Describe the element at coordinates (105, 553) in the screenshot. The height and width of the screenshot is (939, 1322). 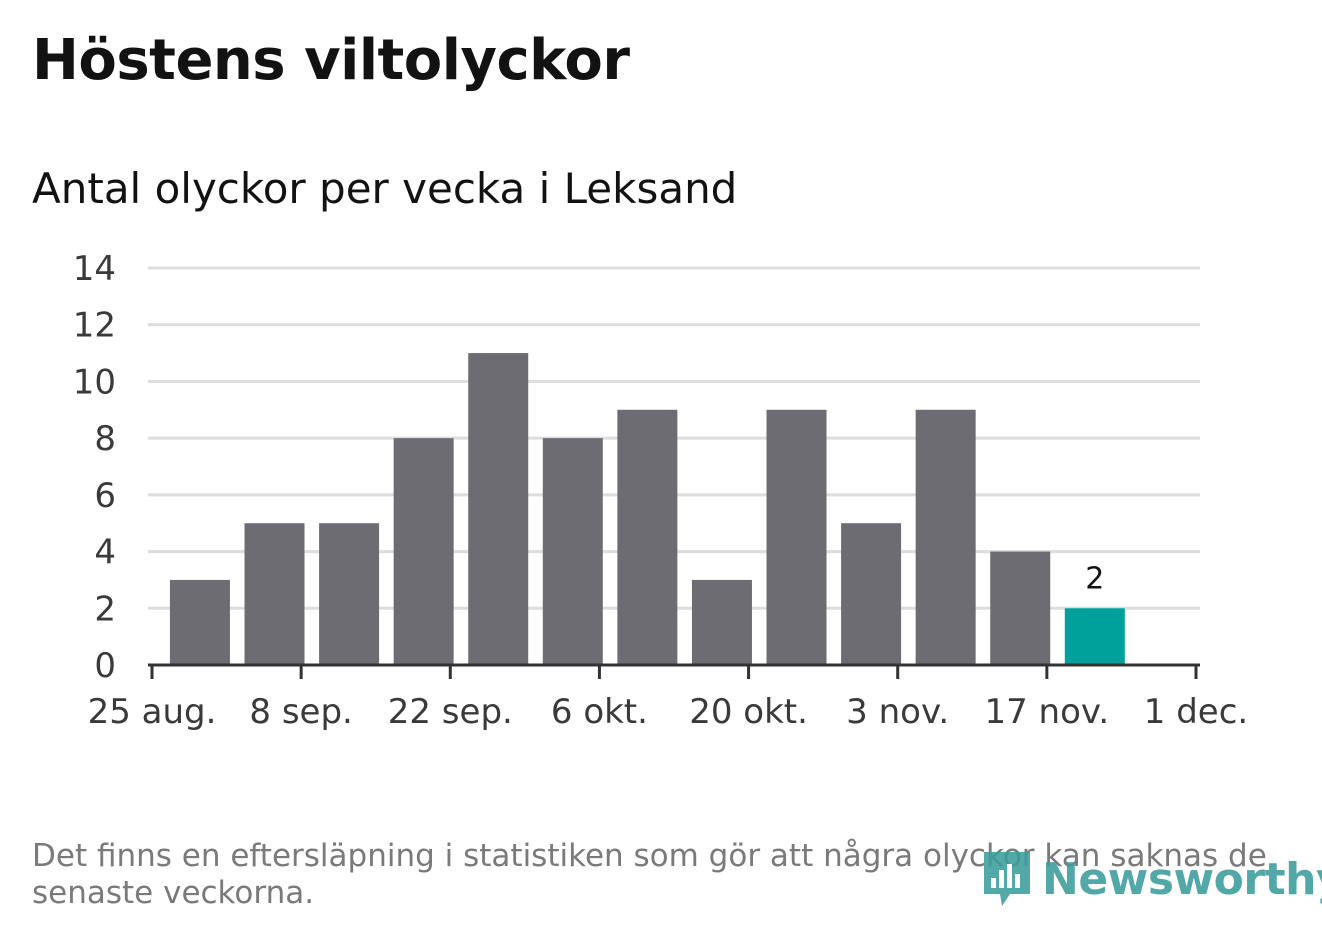
I see `y-tick-label: 4` at that location.